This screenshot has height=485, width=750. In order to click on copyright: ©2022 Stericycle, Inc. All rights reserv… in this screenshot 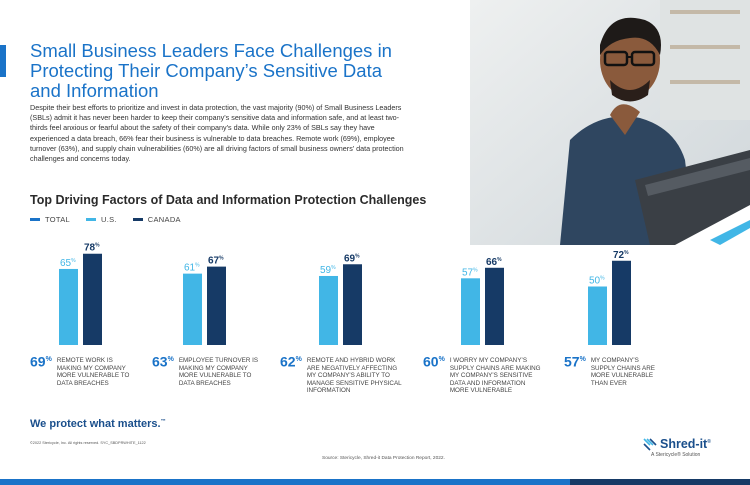, I will do `click(88, 443)`.